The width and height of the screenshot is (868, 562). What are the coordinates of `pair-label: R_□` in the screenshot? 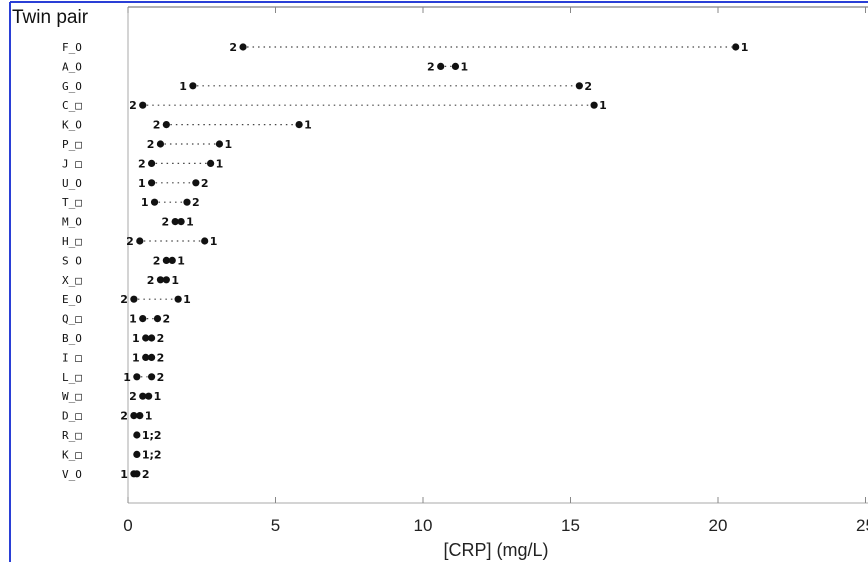 It's located at (72, 435).